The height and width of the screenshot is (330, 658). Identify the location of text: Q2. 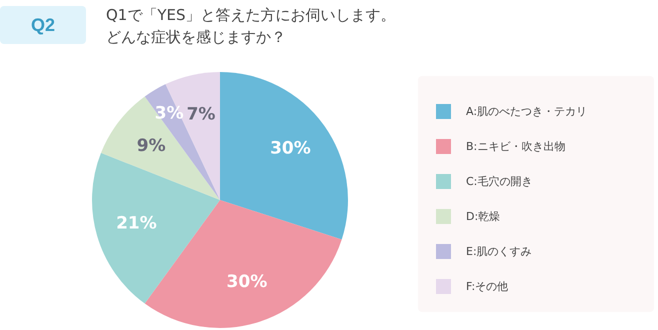
(43, 25).